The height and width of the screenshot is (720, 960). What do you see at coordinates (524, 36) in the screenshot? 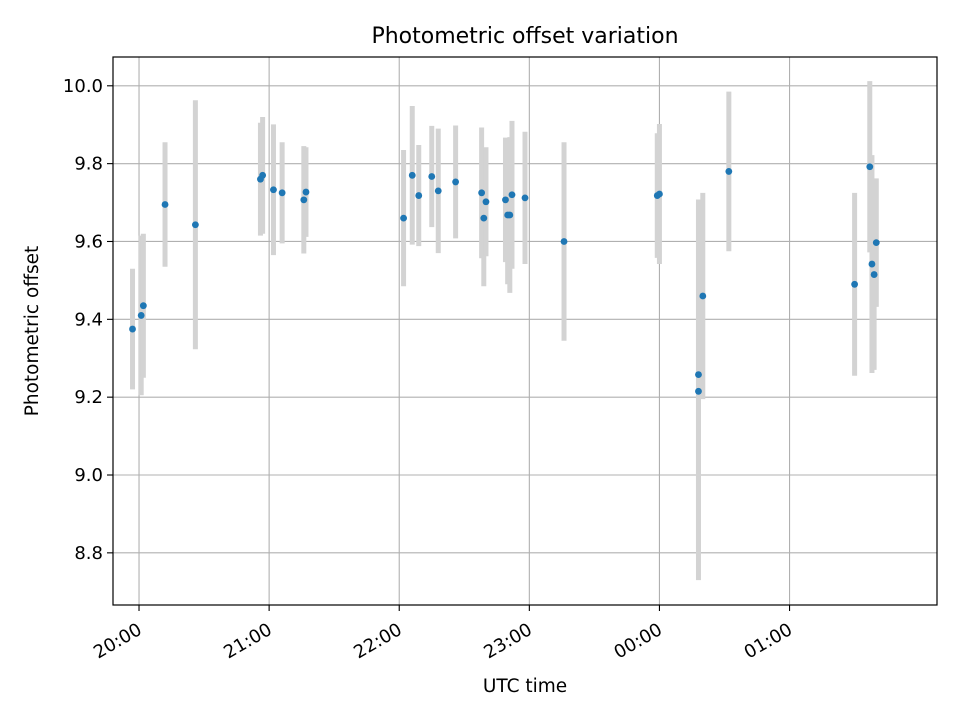
I see `chart-title: Photometric offset variation` at bounding box center [524, 36].